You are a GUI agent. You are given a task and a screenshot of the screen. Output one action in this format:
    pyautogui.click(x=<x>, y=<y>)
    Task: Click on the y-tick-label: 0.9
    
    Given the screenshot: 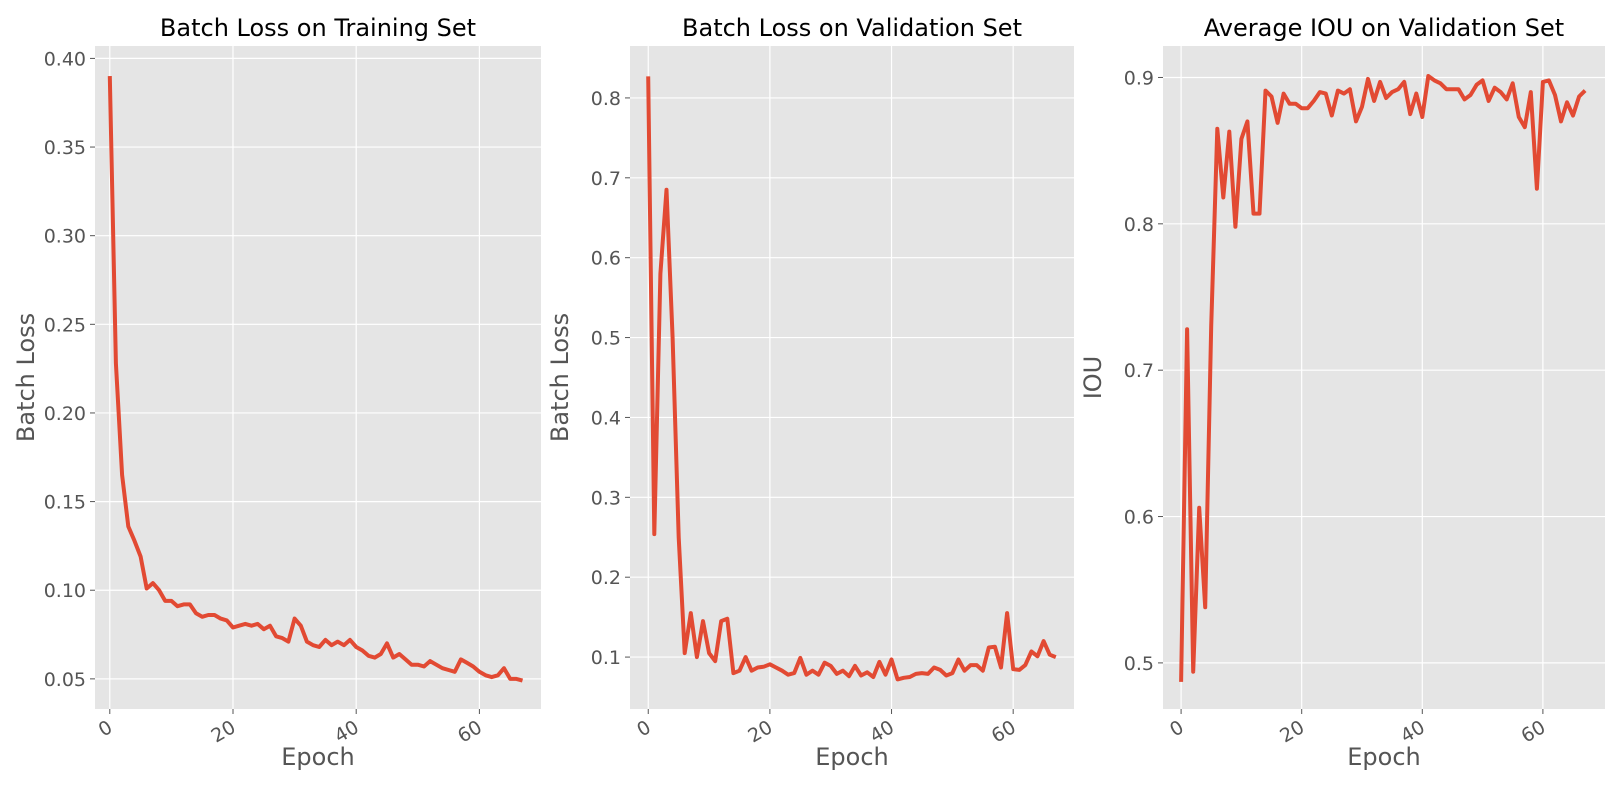 What is the action you would take?
    pyautogui.click(x=1139, y=78)
    